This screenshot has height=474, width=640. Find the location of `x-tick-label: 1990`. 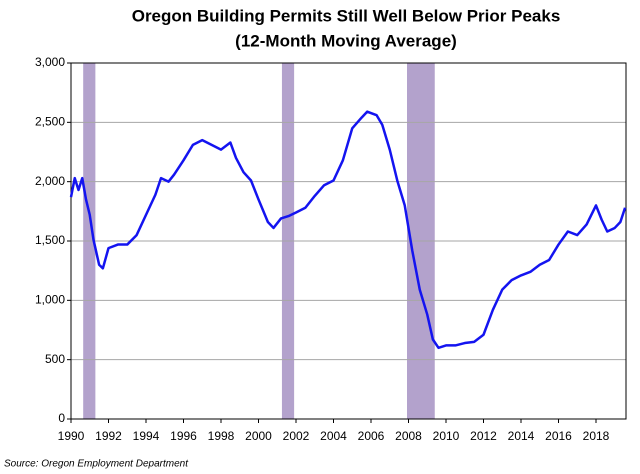

x-tick-label: 1990 is located at coordinates (71, 436).